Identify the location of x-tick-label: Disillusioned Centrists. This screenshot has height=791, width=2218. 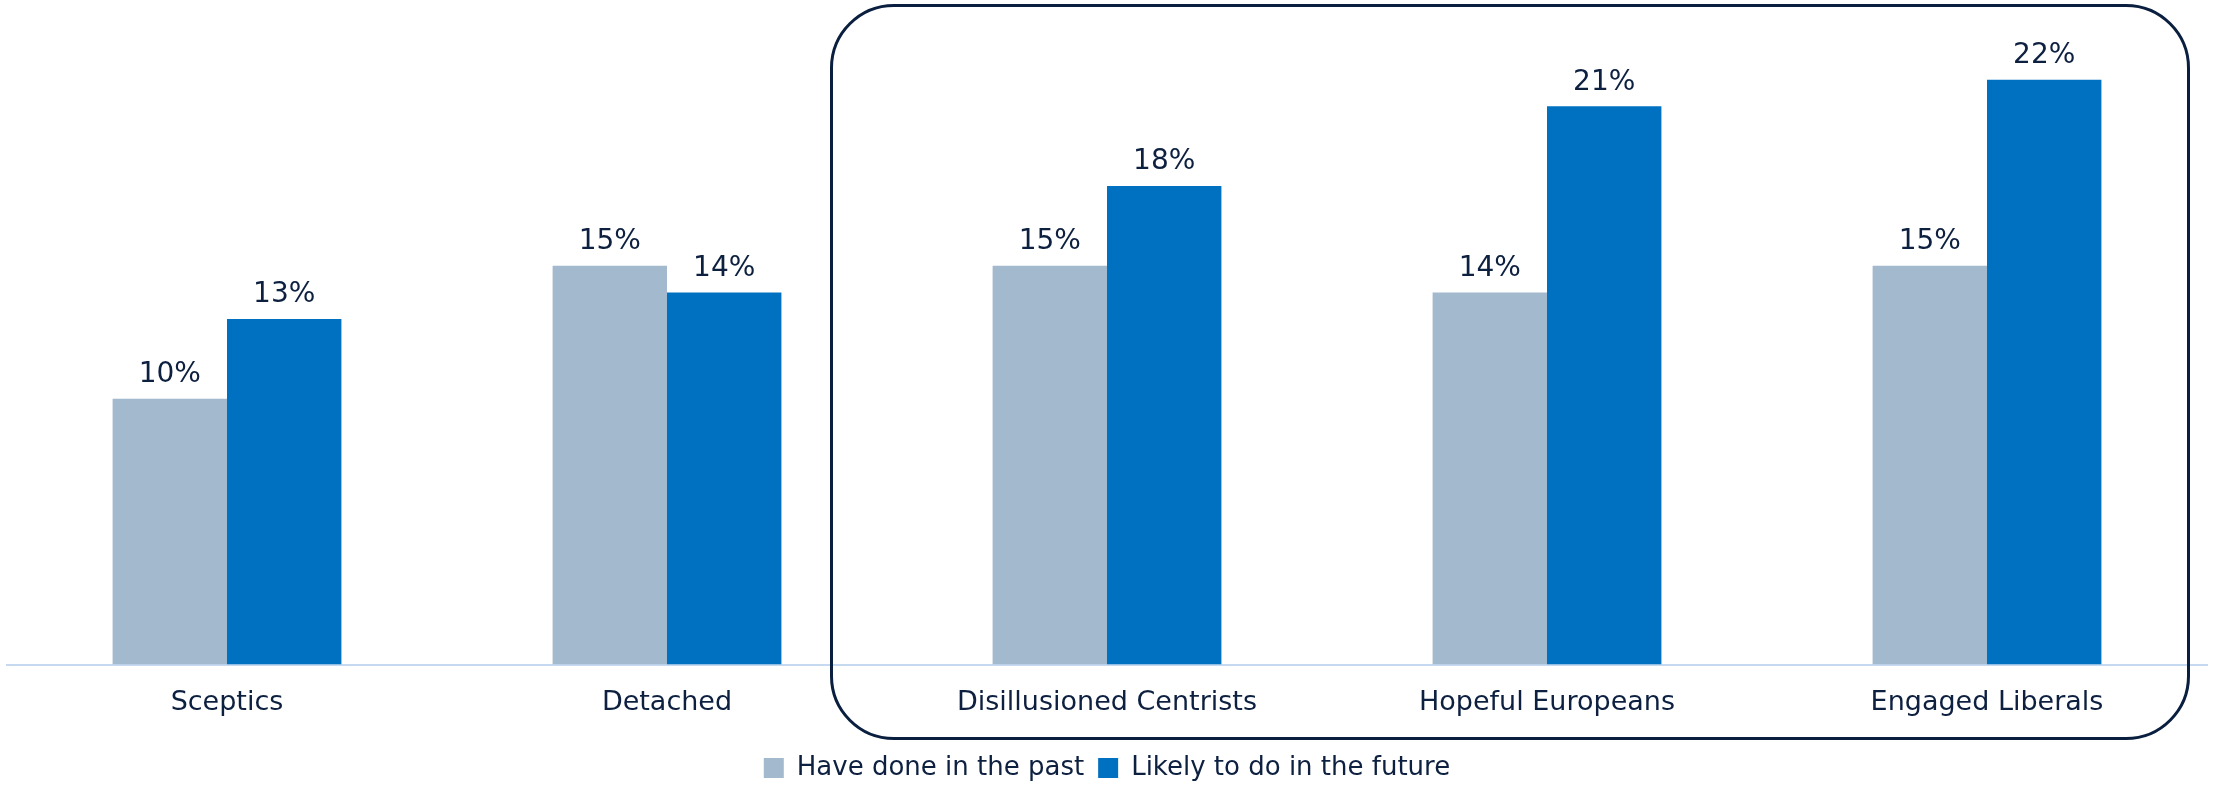
(1107, 700).